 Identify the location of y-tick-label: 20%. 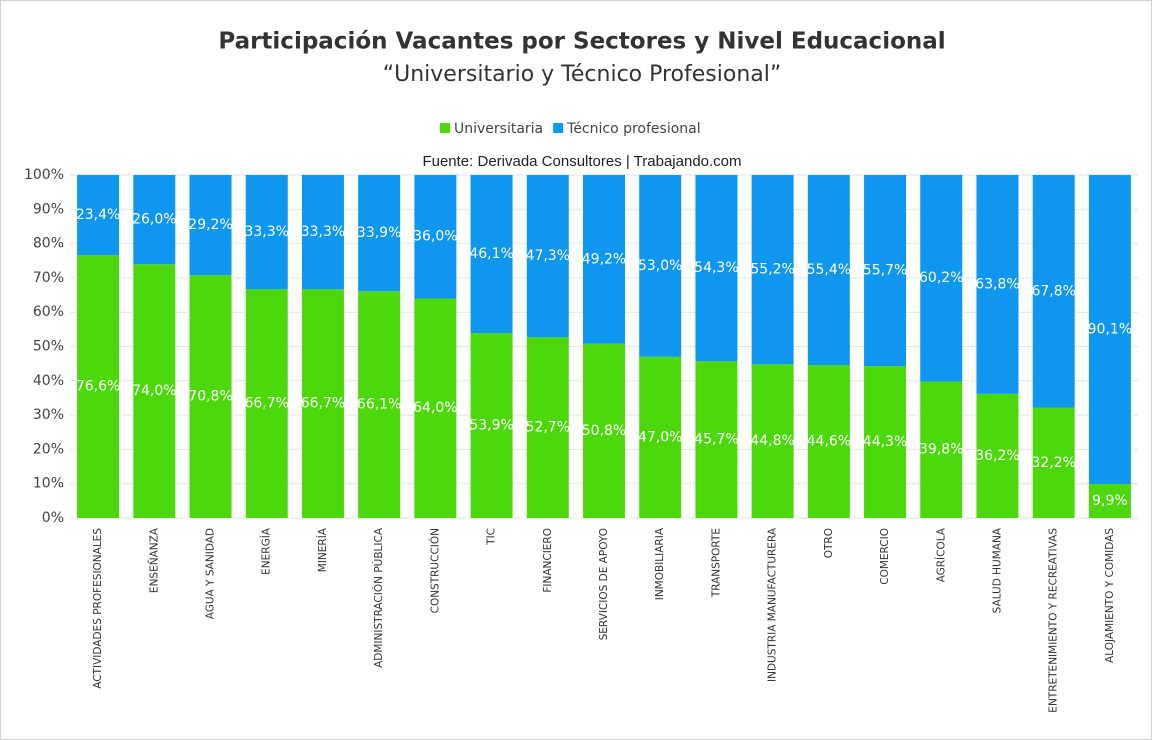
(48, 449).